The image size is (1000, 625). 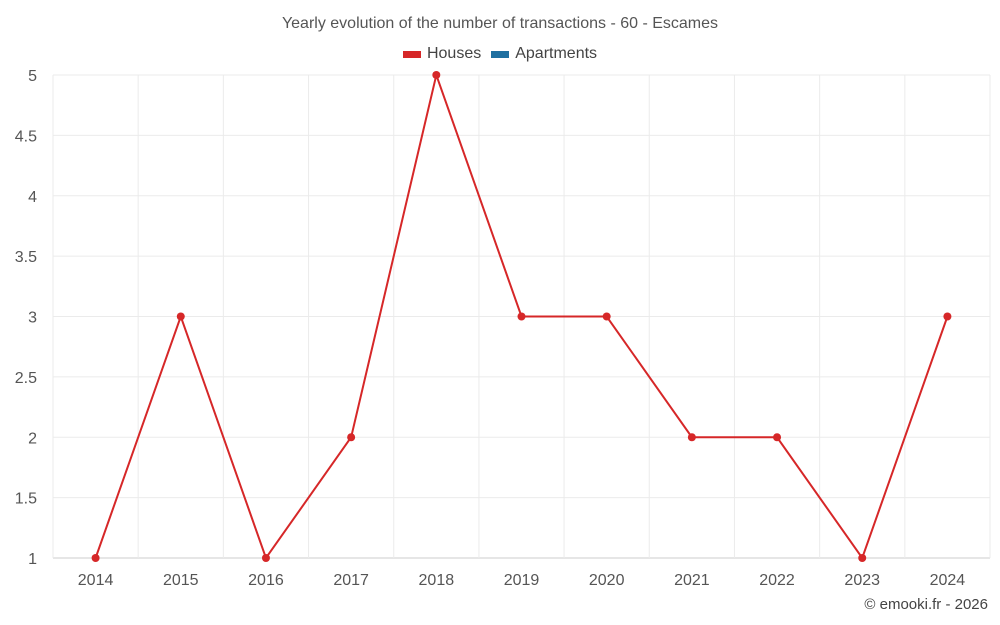 I want to click on legend-label-apartments: Apartments, so click(x=556, y=53).